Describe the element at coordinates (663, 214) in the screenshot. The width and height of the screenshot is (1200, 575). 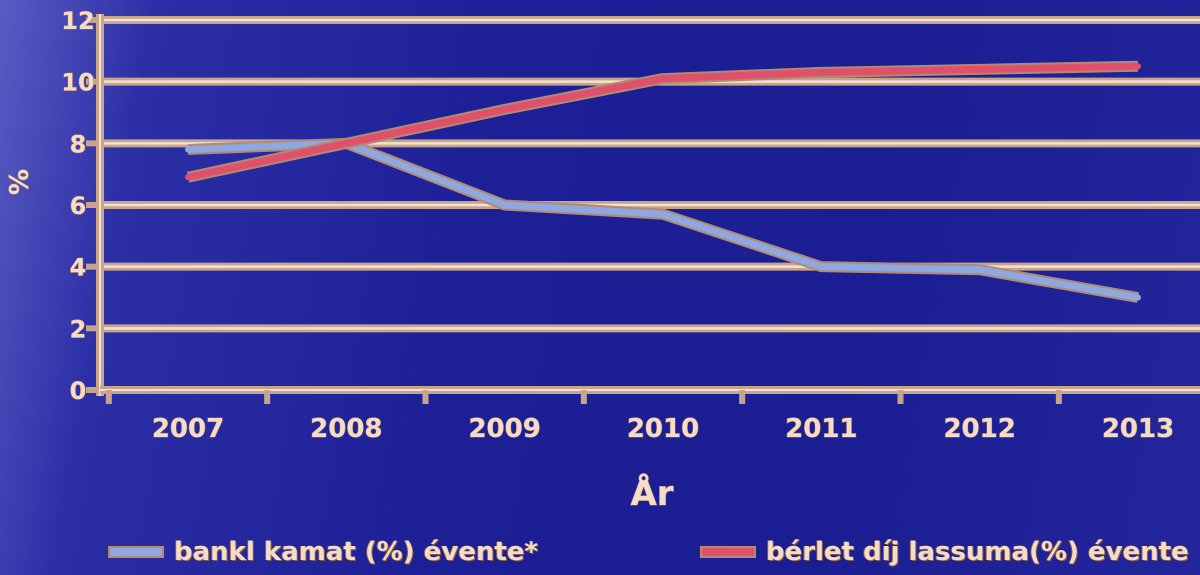
I see `series-0-point-2010` at that location.